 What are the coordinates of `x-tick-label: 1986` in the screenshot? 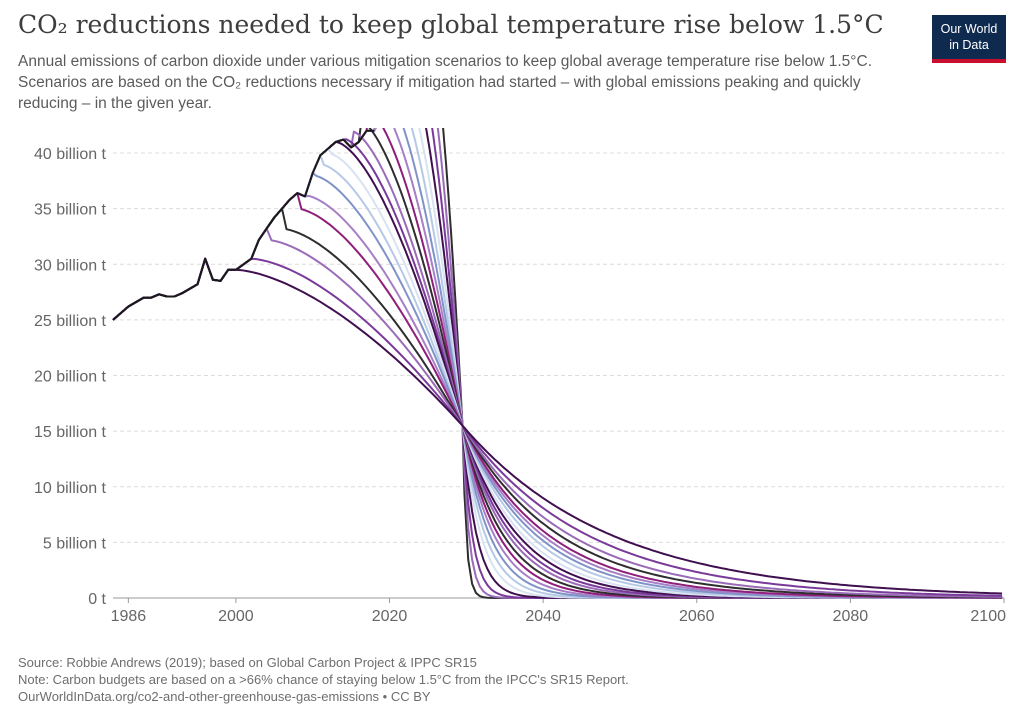 It's located at (129, 616).